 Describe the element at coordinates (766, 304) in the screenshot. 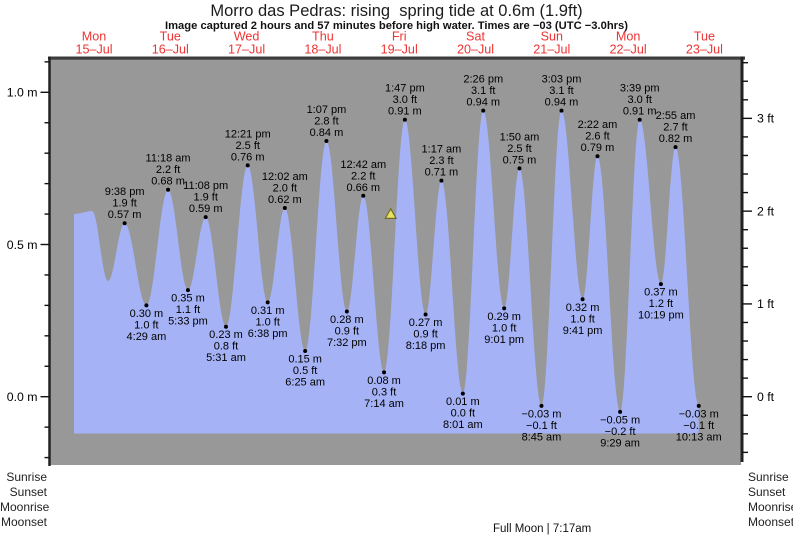

I see `y-axis-label-ft: 1 ft` at that location.